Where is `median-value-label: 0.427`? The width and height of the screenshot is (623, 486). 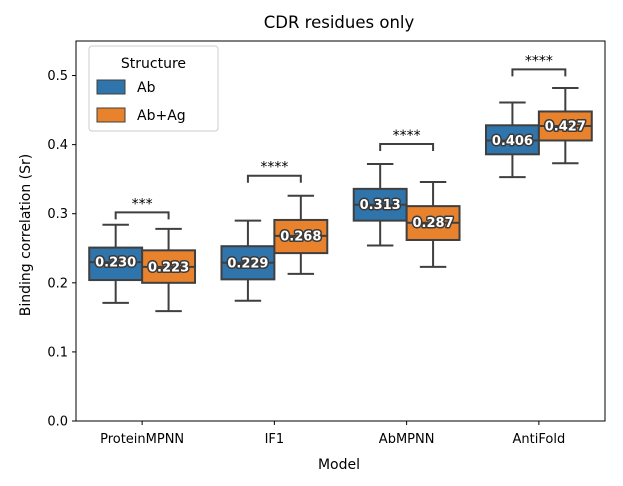
median-value-label: 0.427 is located at coordinates (565, 126).